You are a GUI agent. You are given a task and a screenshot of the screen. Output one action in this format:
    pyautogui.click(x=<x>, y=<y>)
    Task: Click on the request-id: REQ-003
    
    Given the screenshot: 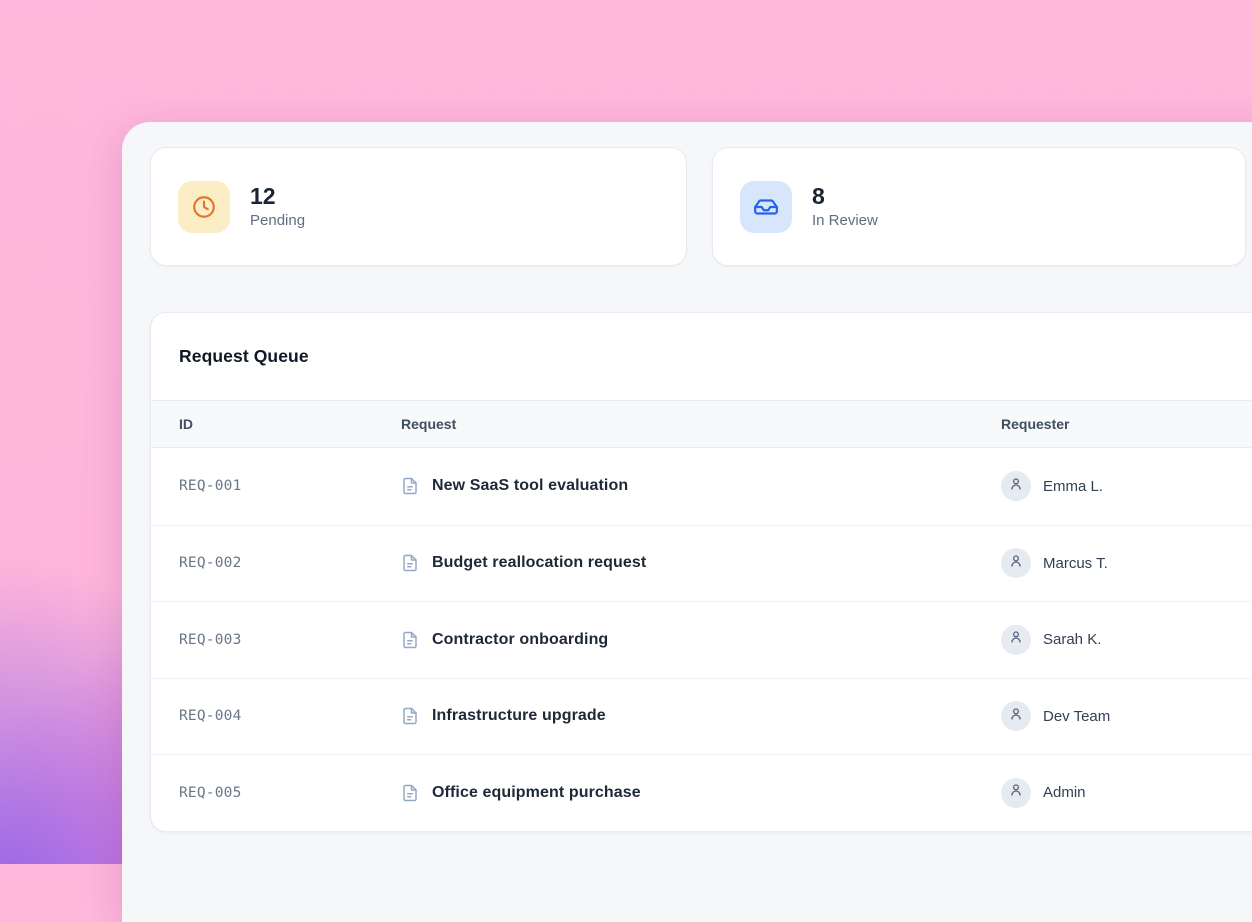 What is the action you would take?
    pyautogui.click(x=210, y=639)
    